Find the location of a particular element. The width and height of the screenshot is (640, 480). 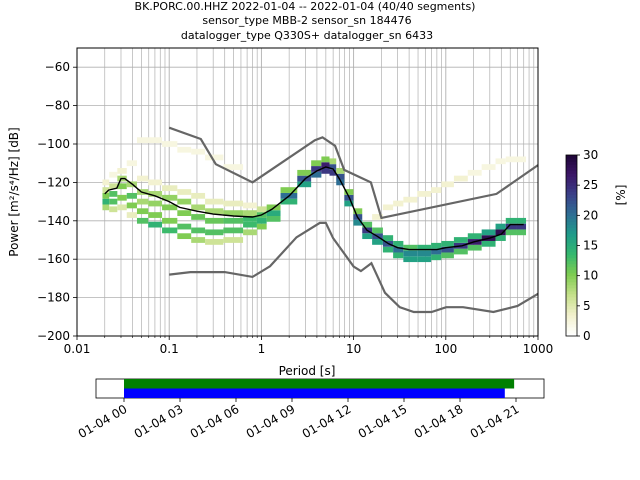

x-tick-label: 0.01 is located at coordinates (77, 349).